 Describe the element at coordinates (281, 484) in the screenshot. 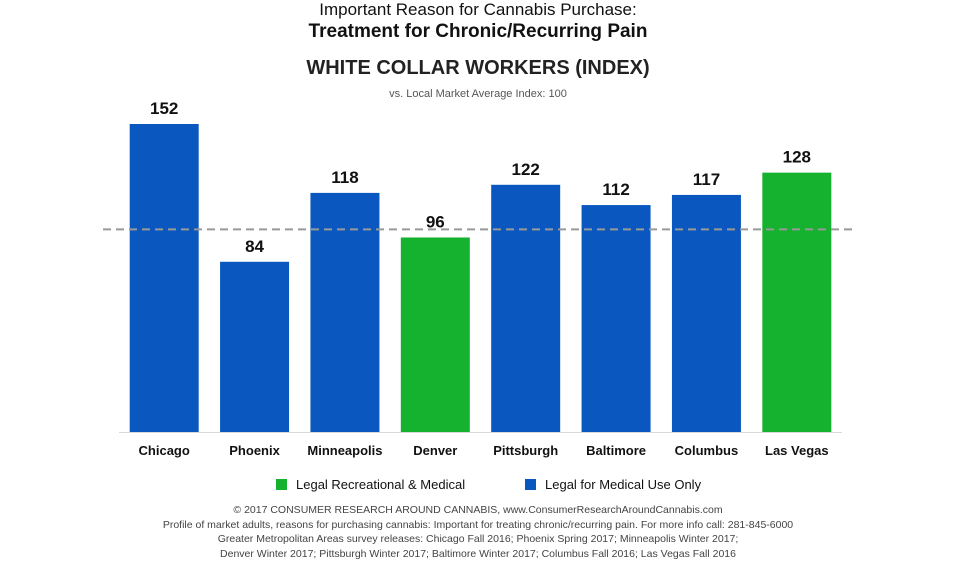

I see `legend-swatch-recreational` at that location.